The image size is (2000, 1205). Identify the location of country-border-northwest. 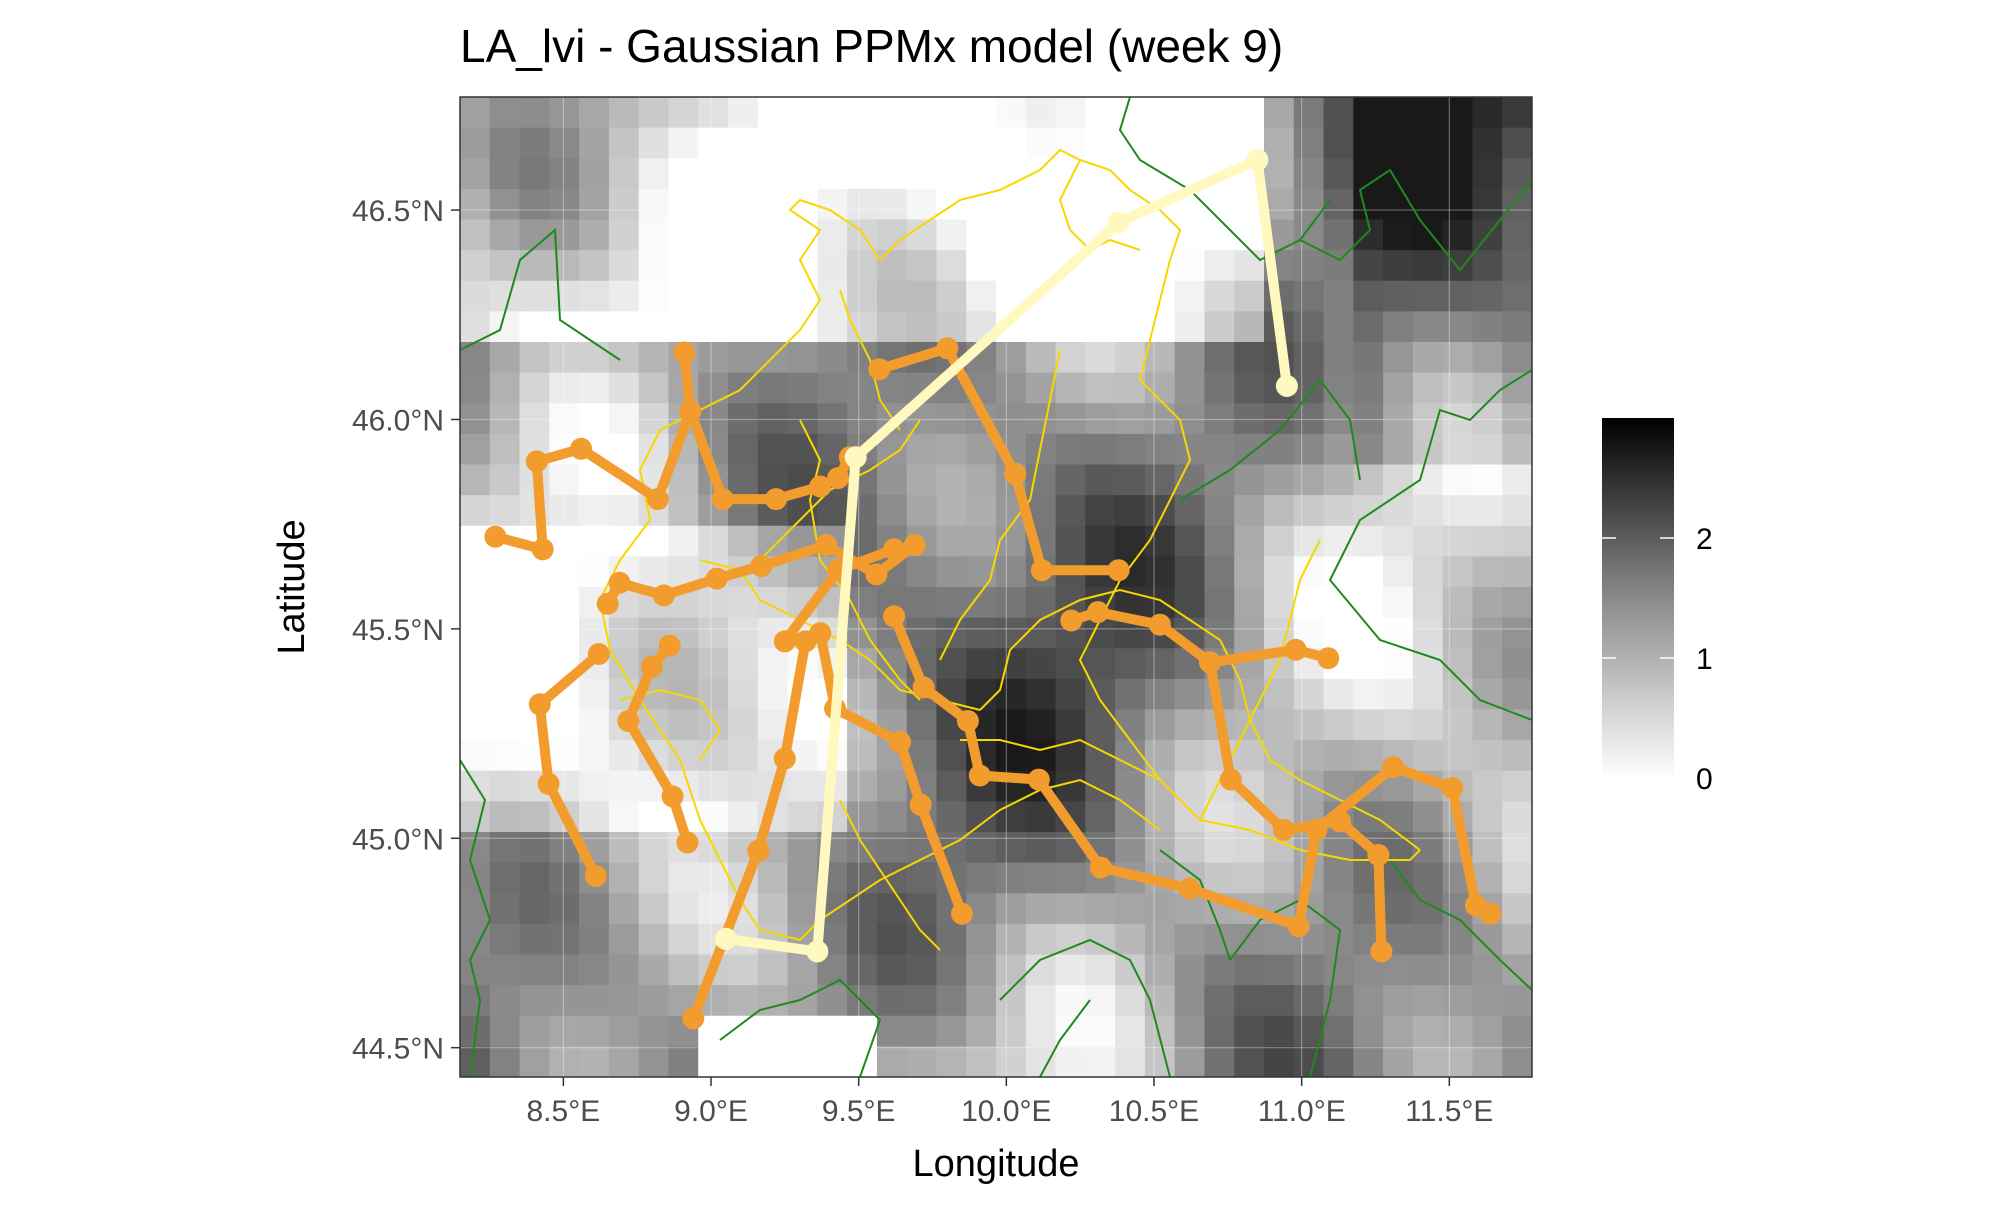
(540, 294).